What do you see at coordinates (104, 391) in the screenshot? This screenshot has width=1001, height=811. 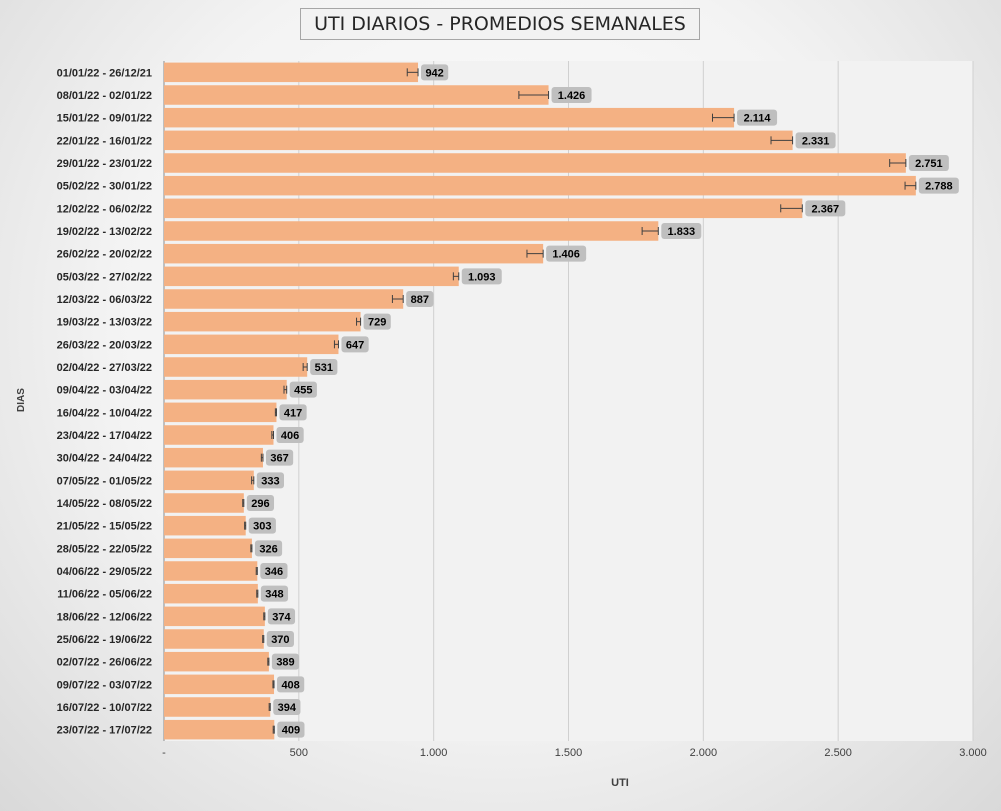 I see `category-label: 09/04/22 - 03/04/22` at bounding box center [104, 391].